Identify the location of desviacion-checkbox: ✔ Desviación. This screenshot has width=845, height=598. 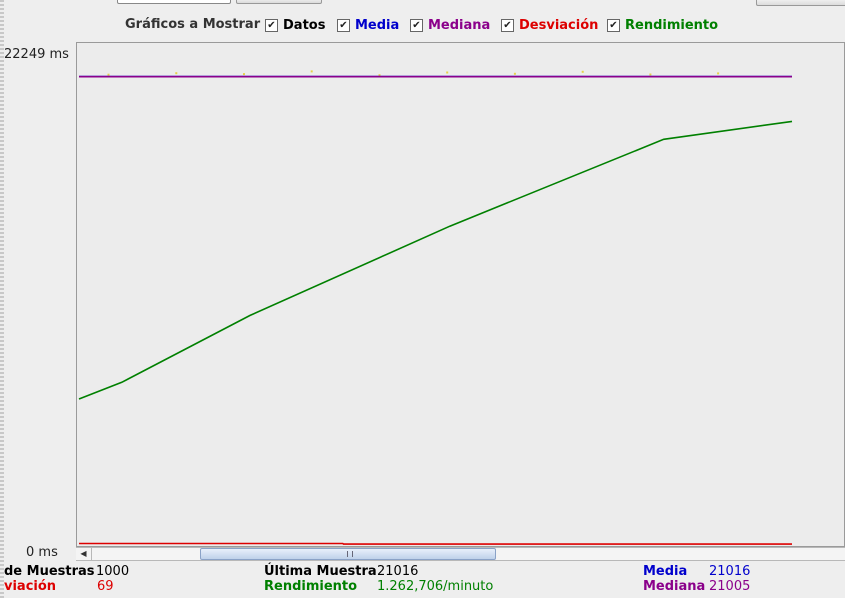
(549, 25).